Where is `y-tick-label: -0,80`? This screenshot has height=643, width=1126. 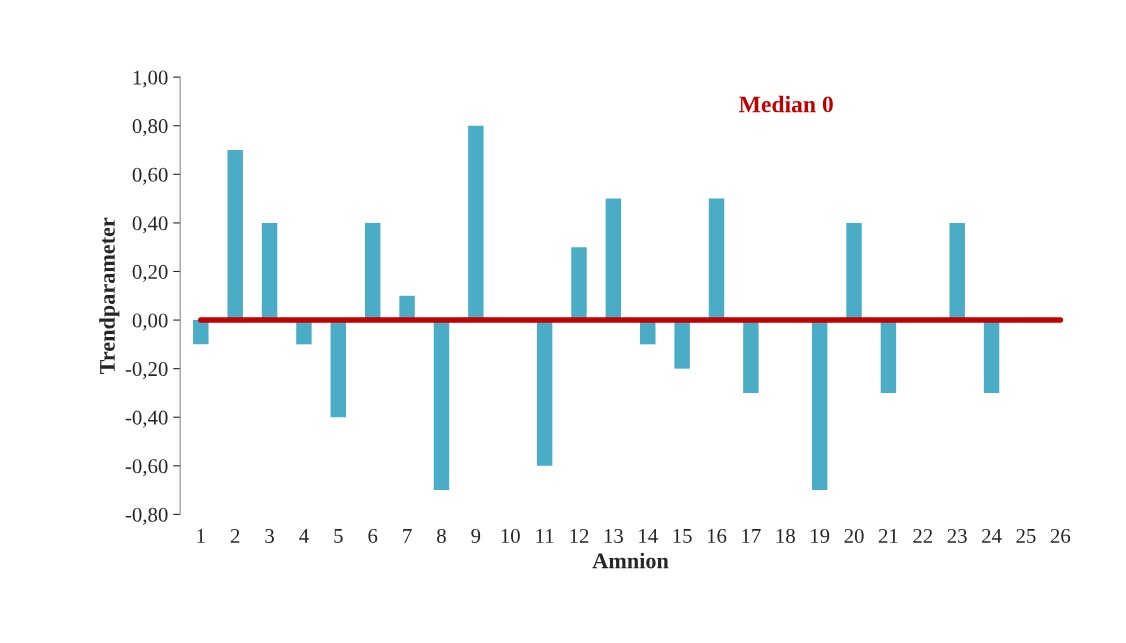 y-tick-label: -0,80 is located at coordinates (146, 516).